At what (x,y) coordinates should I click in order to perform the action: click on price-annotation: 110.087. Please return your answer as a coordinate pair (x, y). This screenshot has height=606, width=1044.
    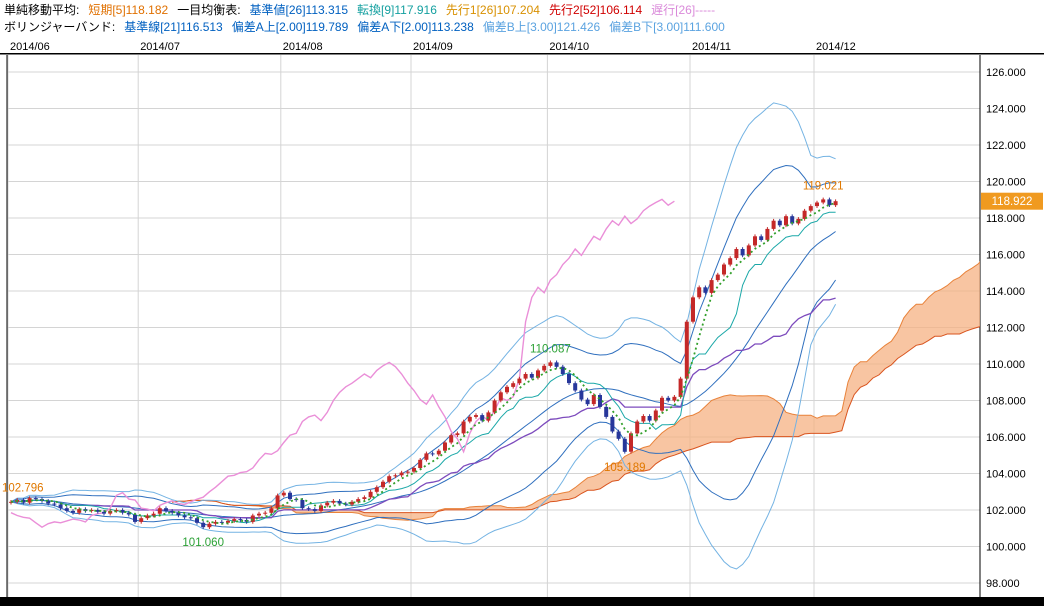
    Looking at the image, I should click on (550, 349).